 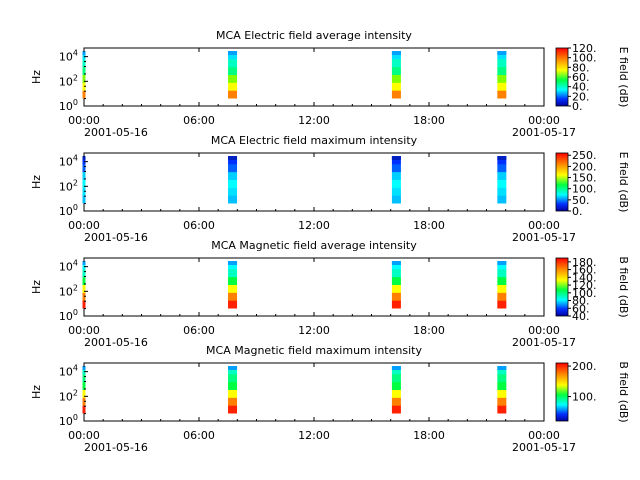 I want to click on colorbar-tick-label: 160., so click(x=584, y=270).